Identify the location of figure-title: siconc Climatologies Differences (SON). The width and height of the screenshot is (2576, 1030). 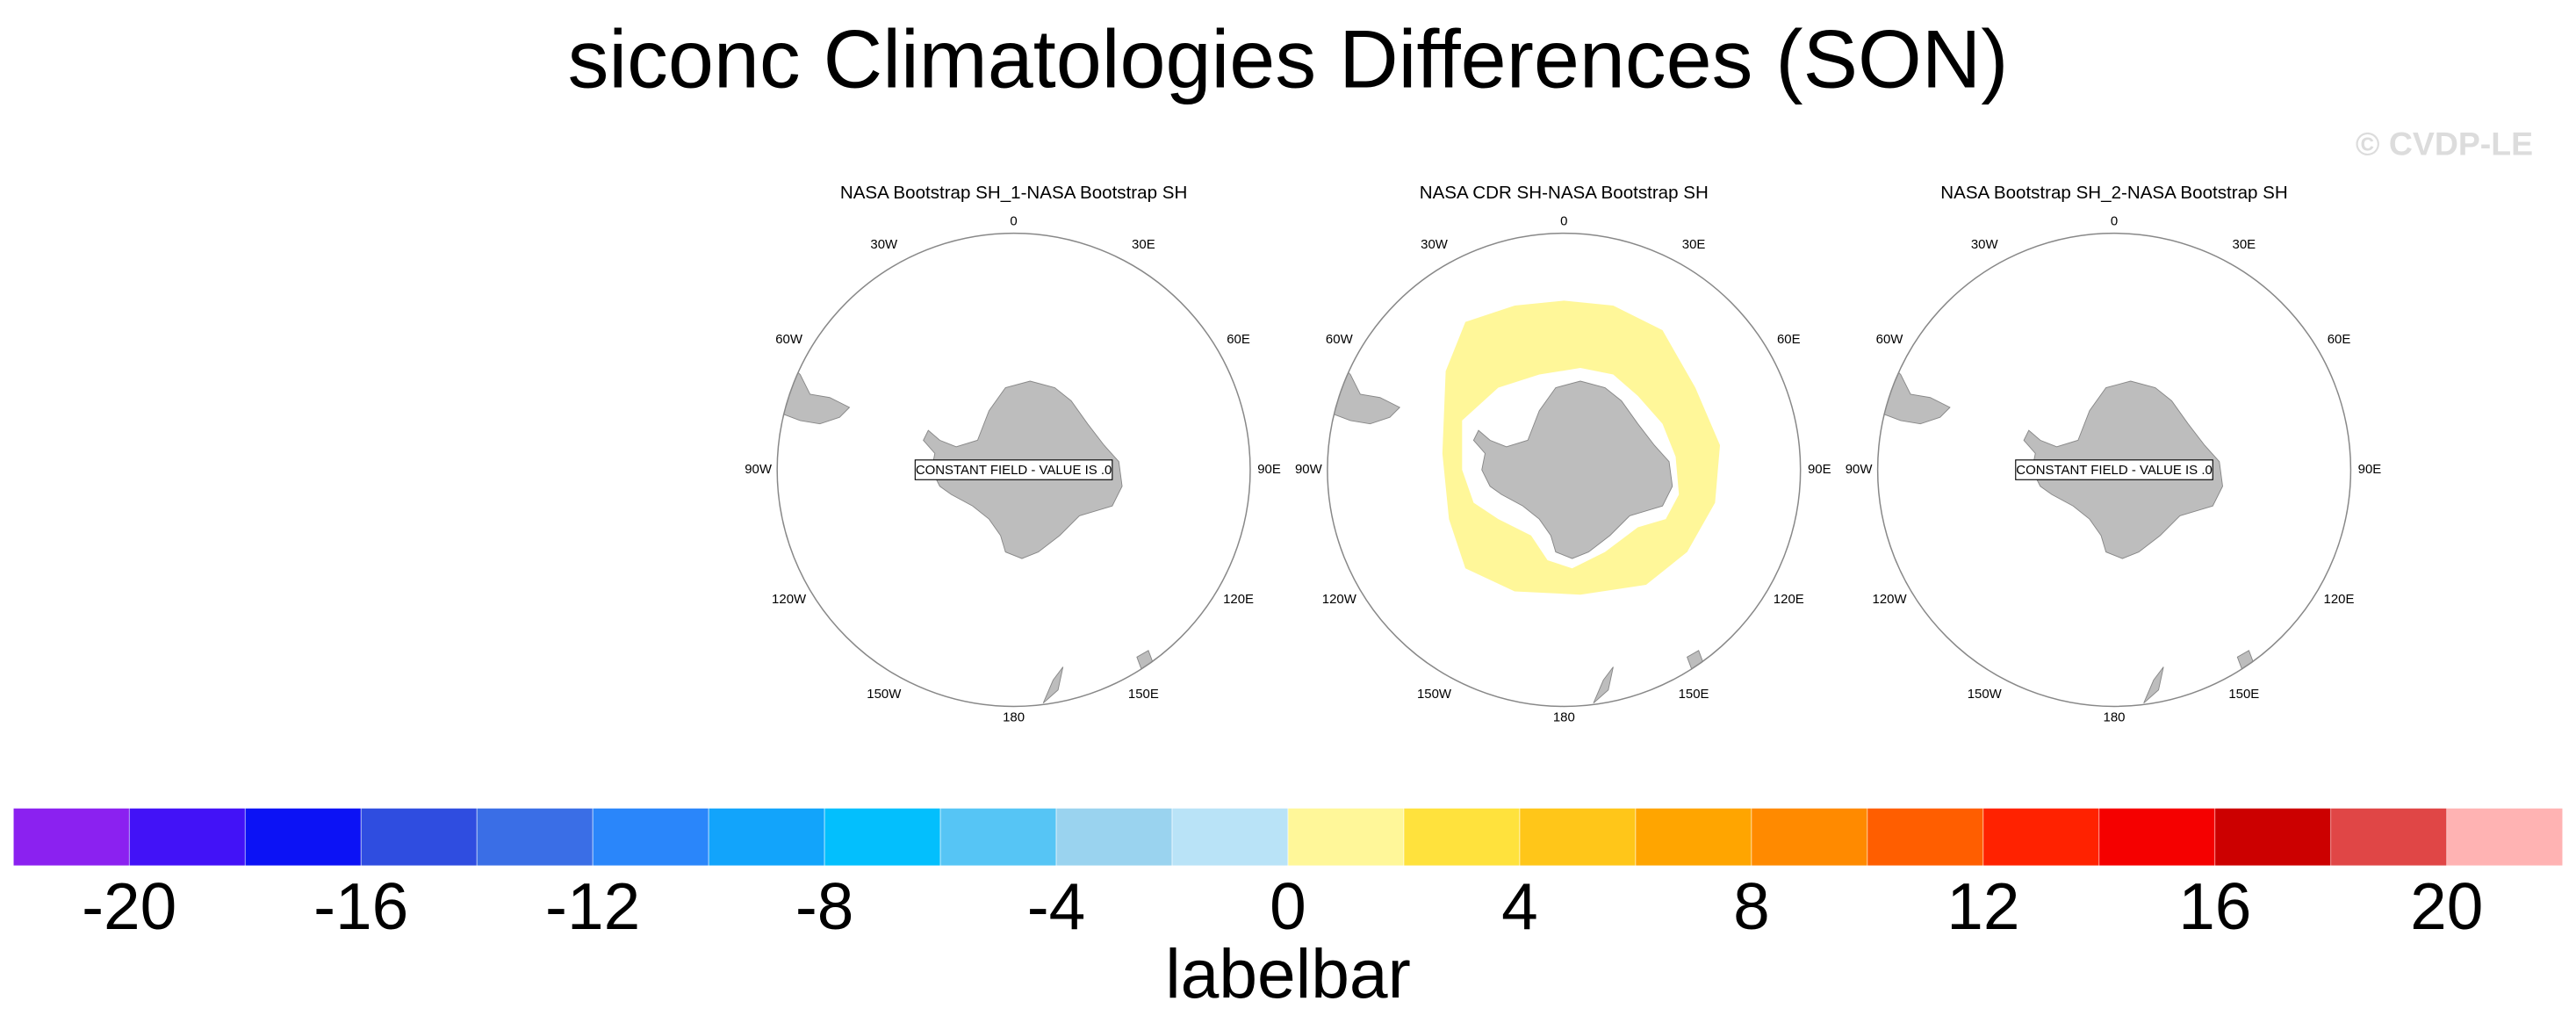
(1288, 59).